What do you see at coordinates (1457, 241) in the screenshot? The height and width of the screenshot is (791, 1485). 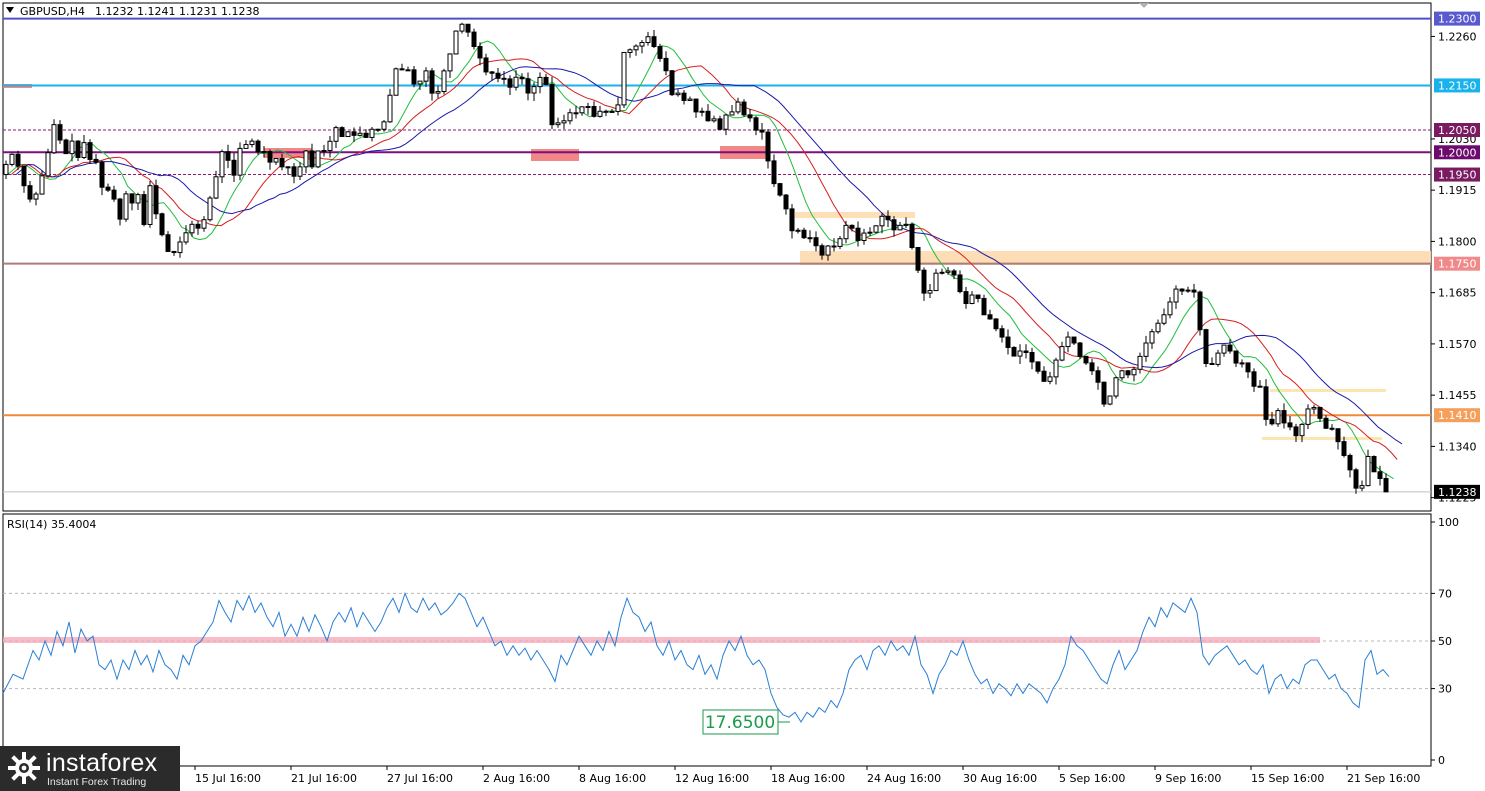 I see `price-tick-label: 1.1800` at bounding box center [1457, 241].